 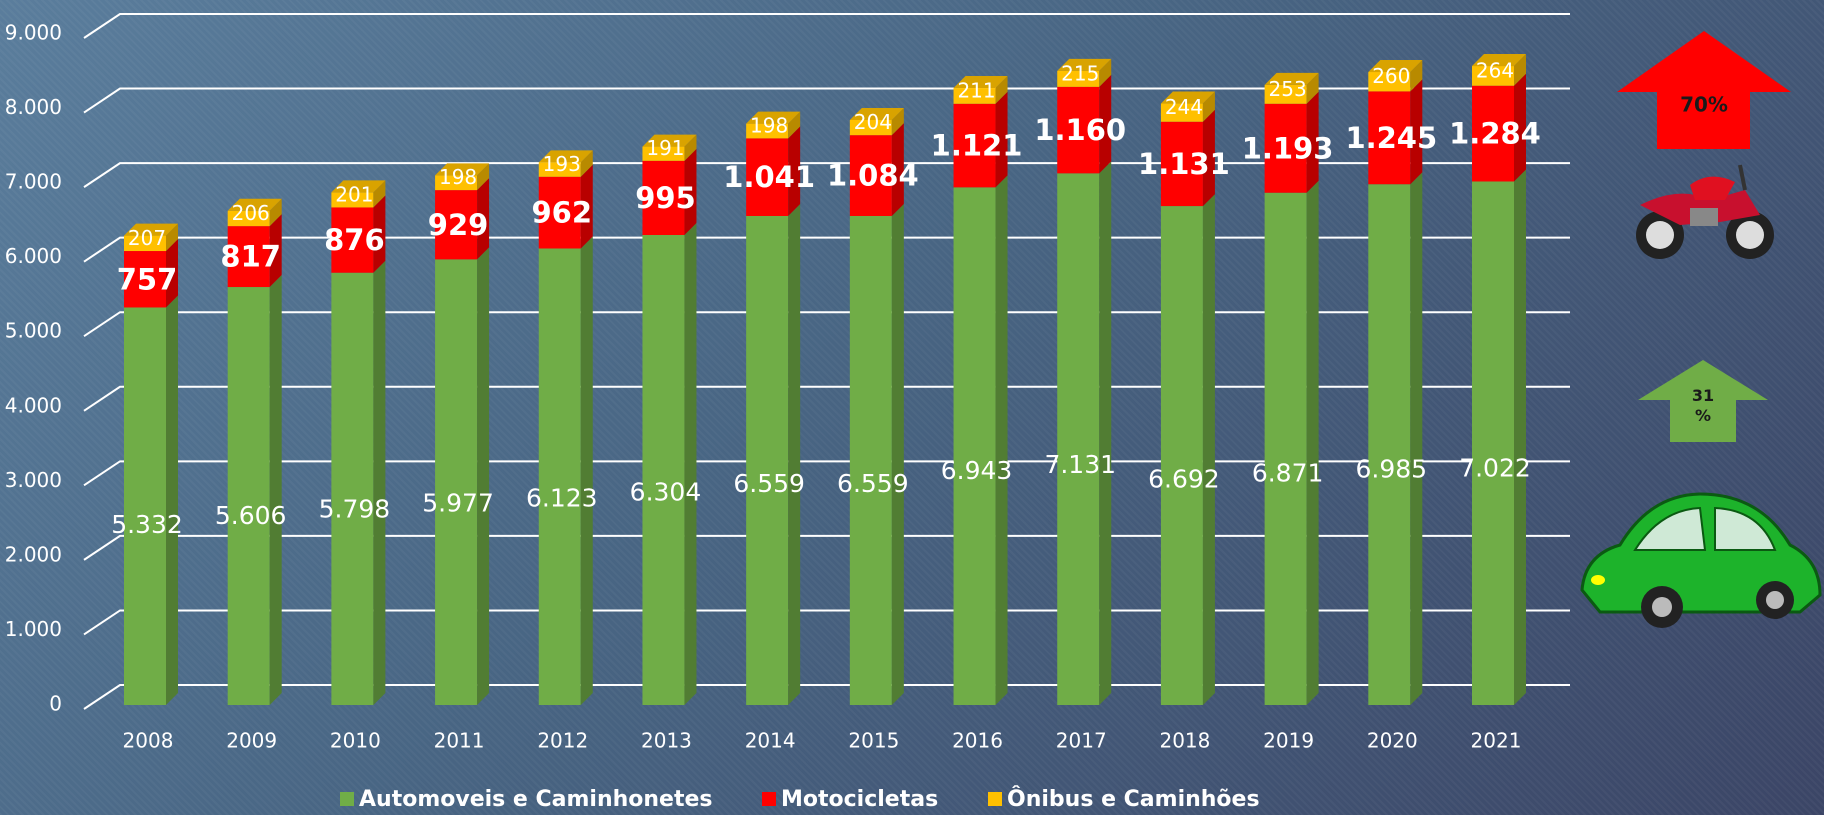 What do you see at coordinates (665, 198) in the screenshot?
I see `value-label: 995` at bounding box center [665, 198].